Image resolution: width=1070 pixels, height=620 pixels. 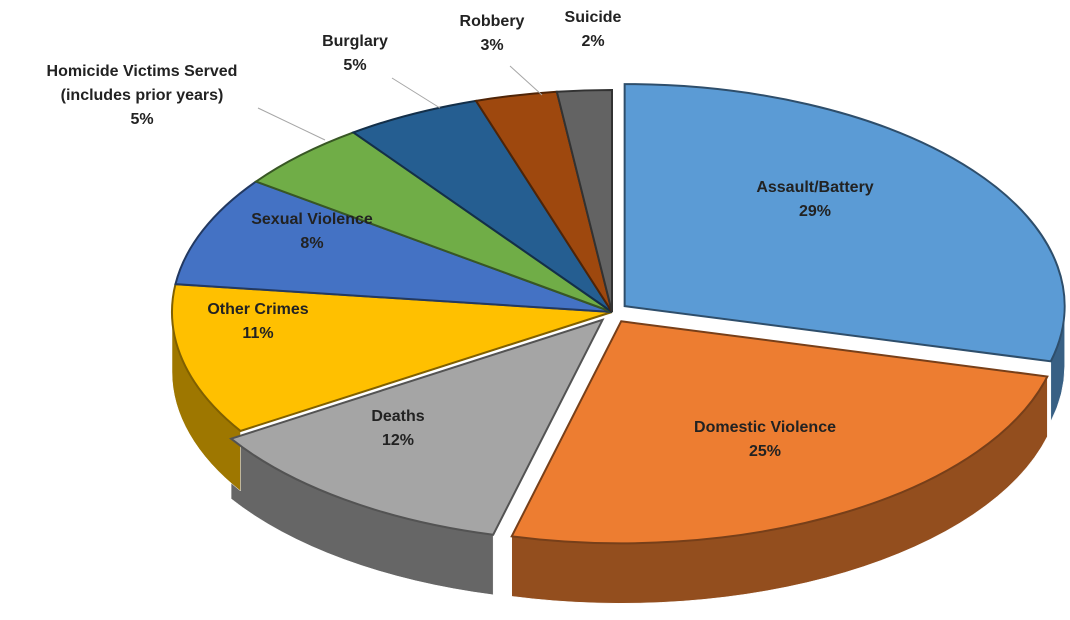 I want to click on category-label: Burglary, so click(x=355, y=41).